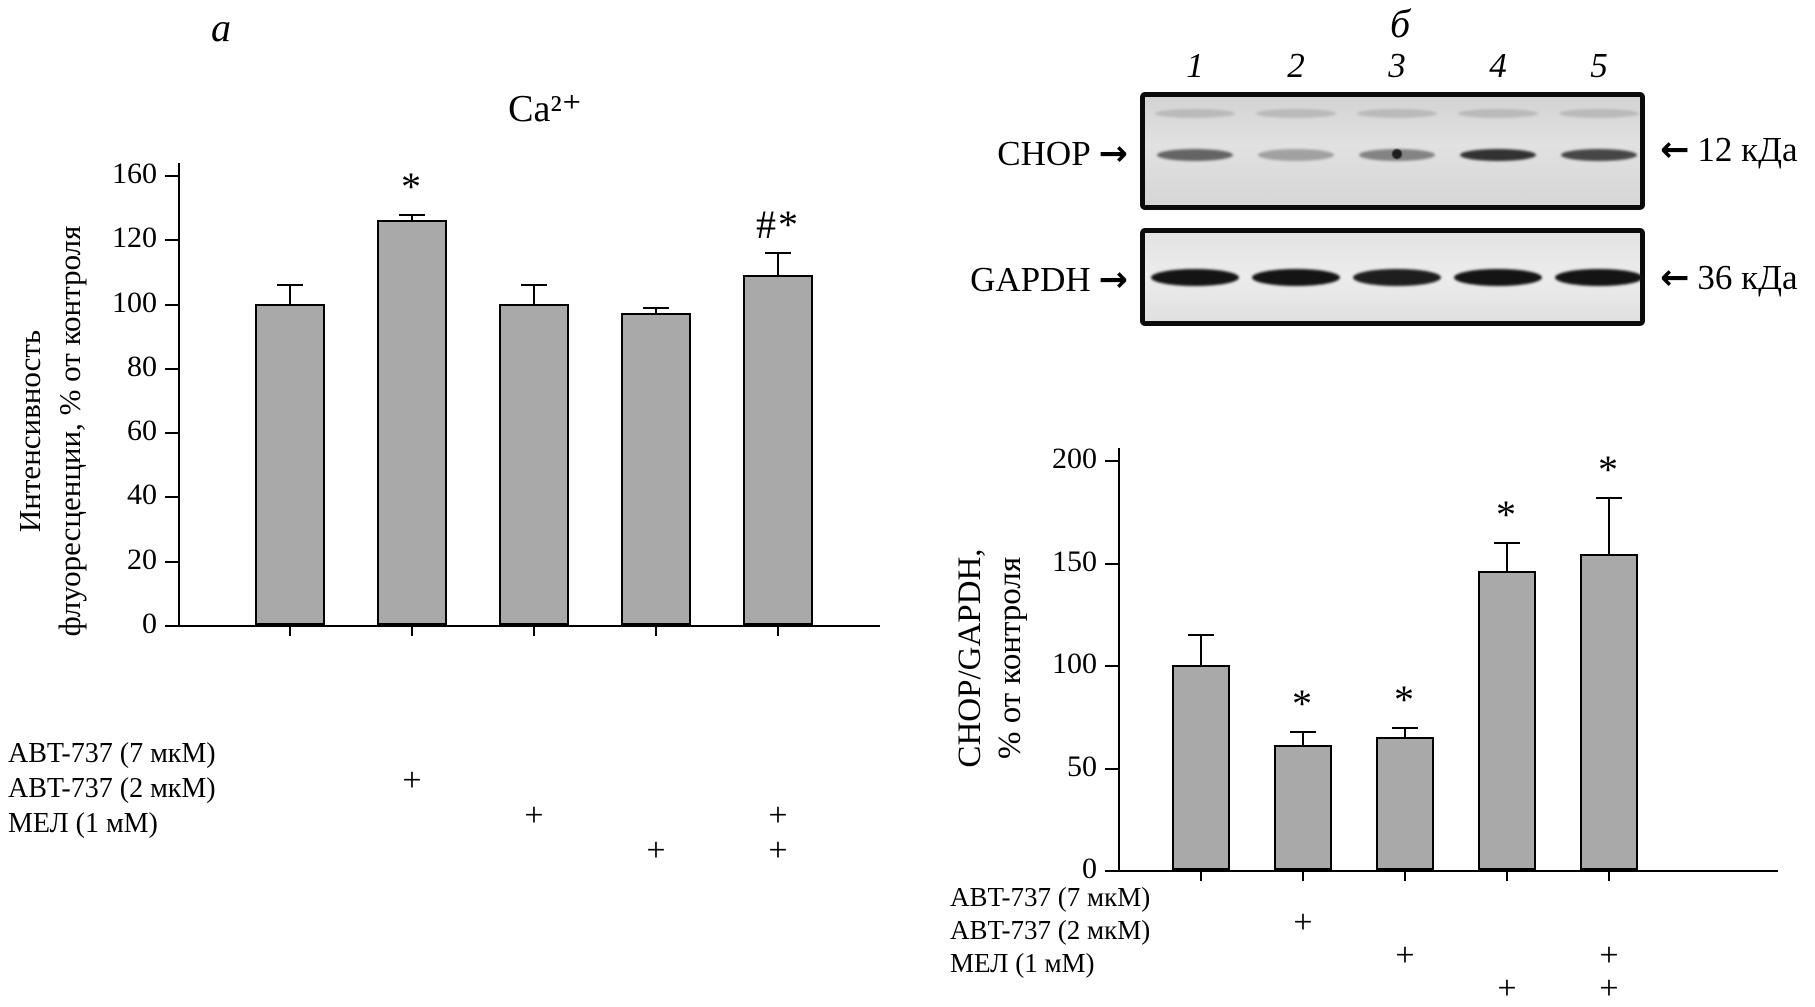 This screenshot has height=1007, width=1815. I want to click on chop-blot-image, so click(1392, 151).